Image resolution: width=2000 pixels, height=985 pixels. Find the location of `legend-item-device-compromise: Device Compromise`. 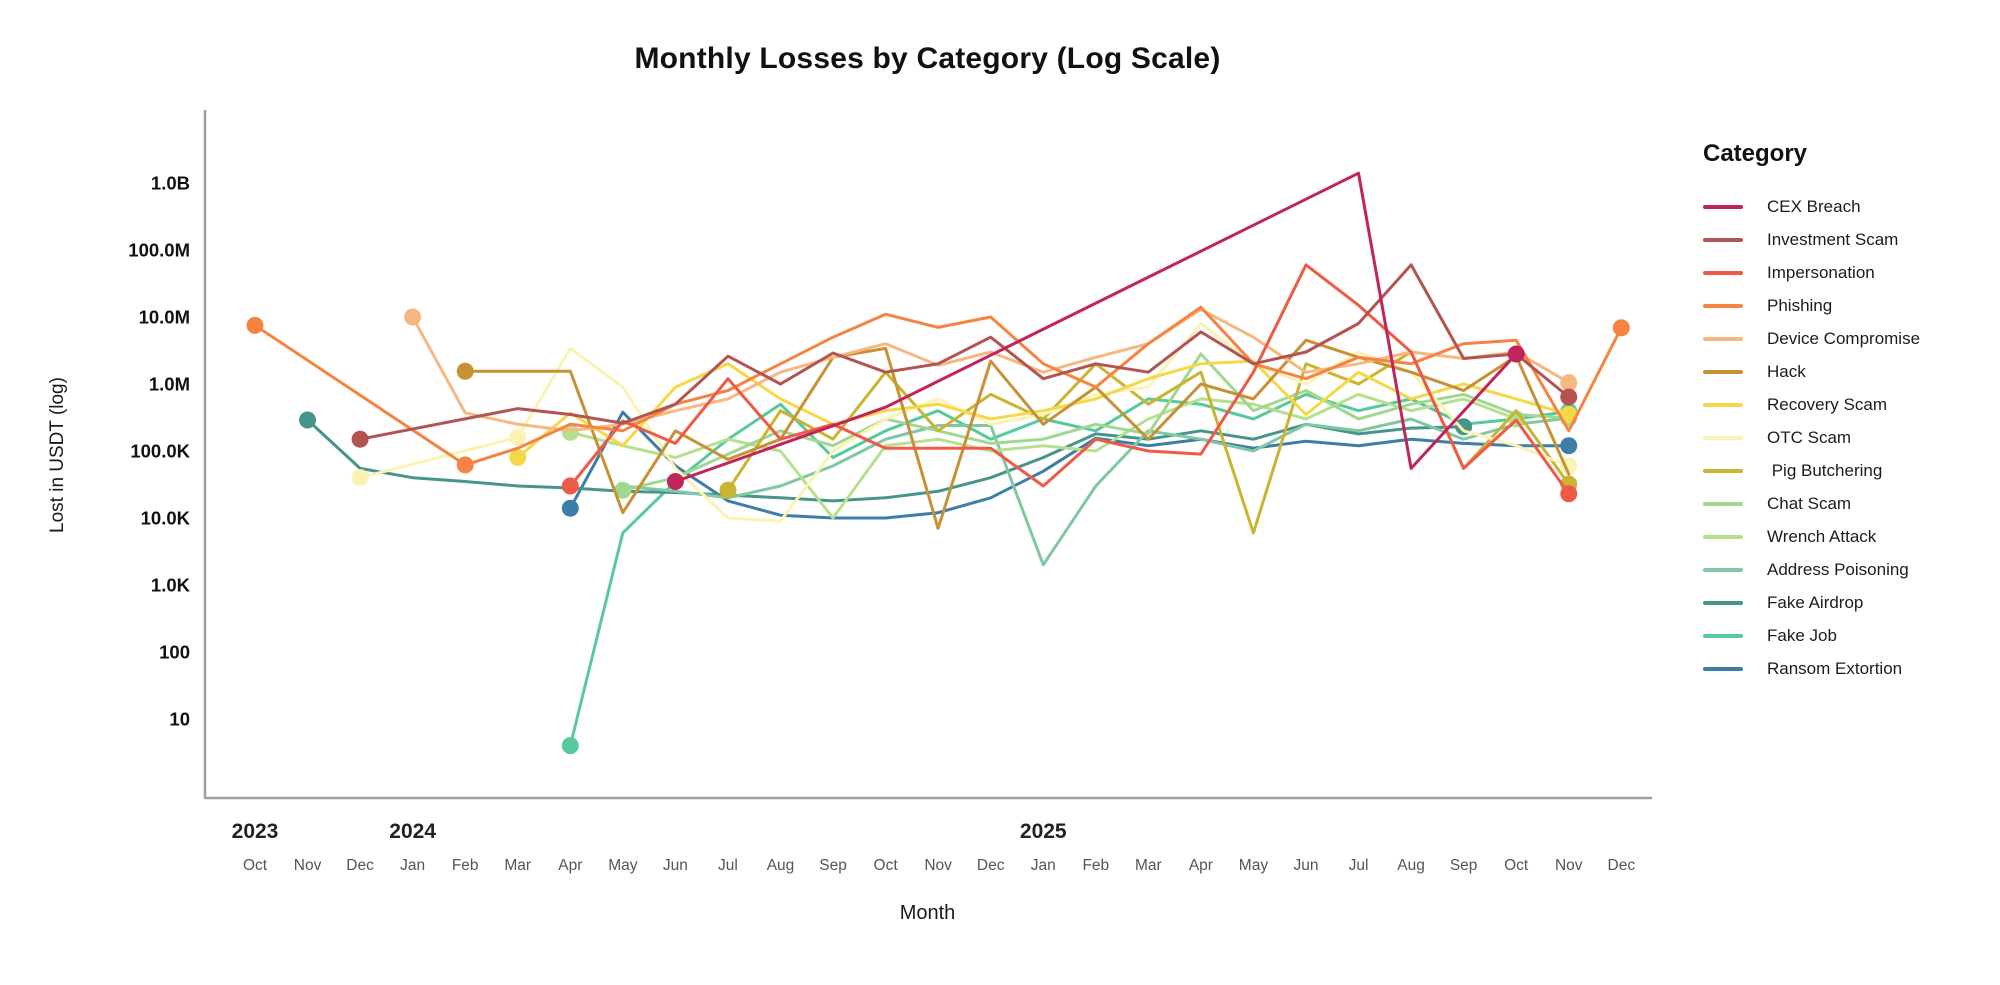

legend-item-device-compromise: Device Compromise is located at coordinates (1848, 338).